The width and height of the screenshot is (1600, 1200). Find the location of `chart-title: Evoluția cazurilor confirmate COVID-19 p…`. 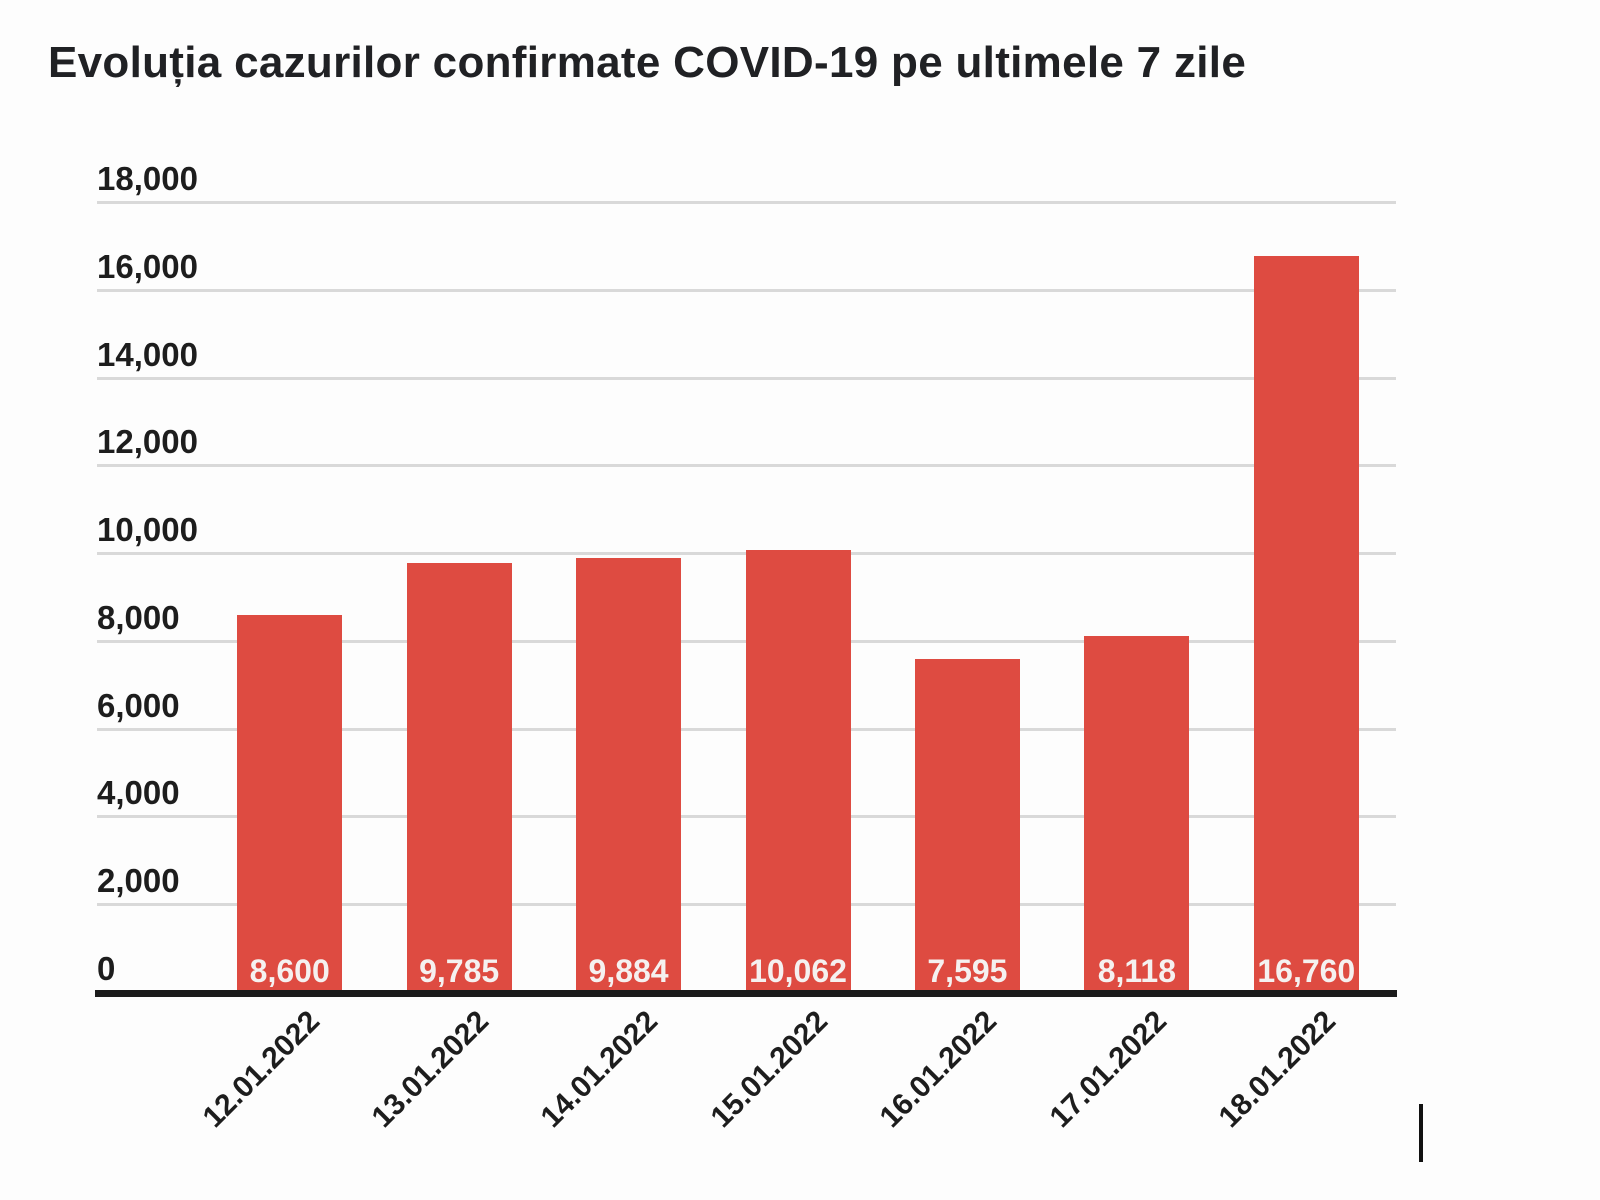

chart-title: Evoluția cazurilor confirmate COVID-19 p… is located at coordinates (647, 62).